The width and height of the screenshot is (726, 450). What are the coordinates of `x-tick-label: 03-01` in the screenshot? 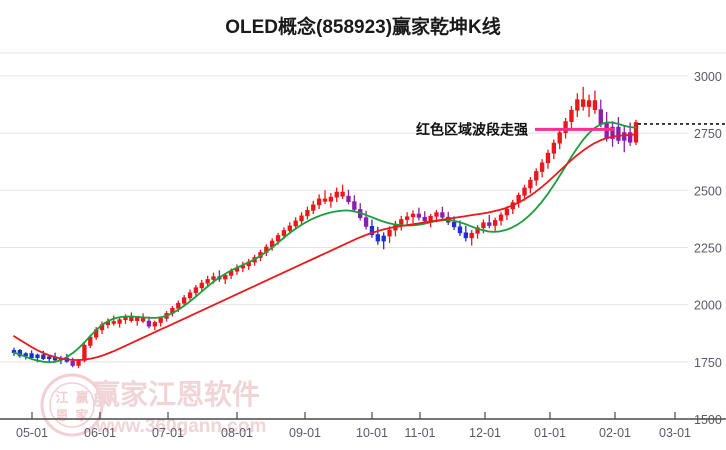 It's located at (675, 433).